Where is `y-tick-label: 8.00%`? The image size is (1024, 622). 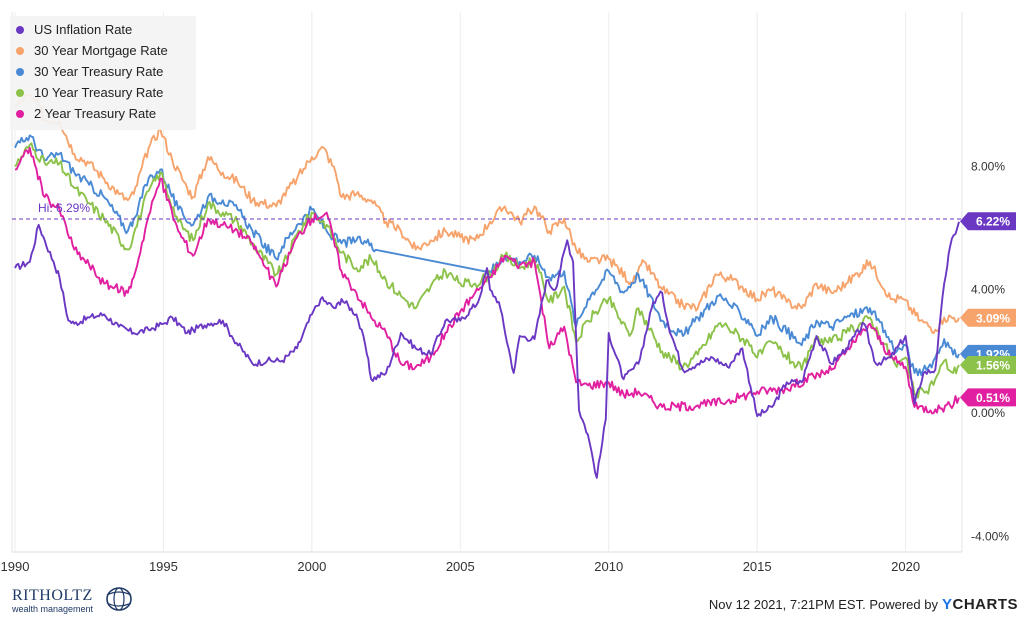
y-tick-label: 8.00% is located at coordinates (988, 166).